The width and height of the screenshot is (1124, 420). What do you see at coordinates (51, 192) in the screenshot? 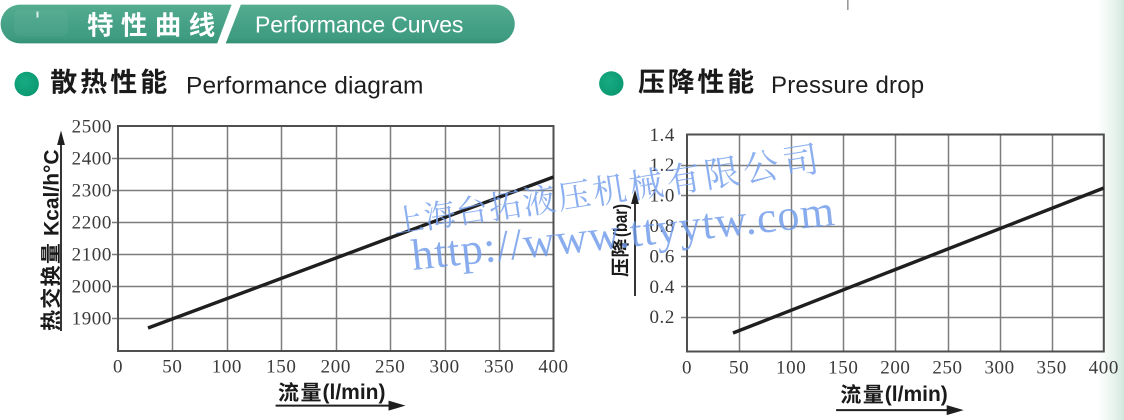
I see `svg-text: Kcal/h°C` at bounding box center [51, 192].